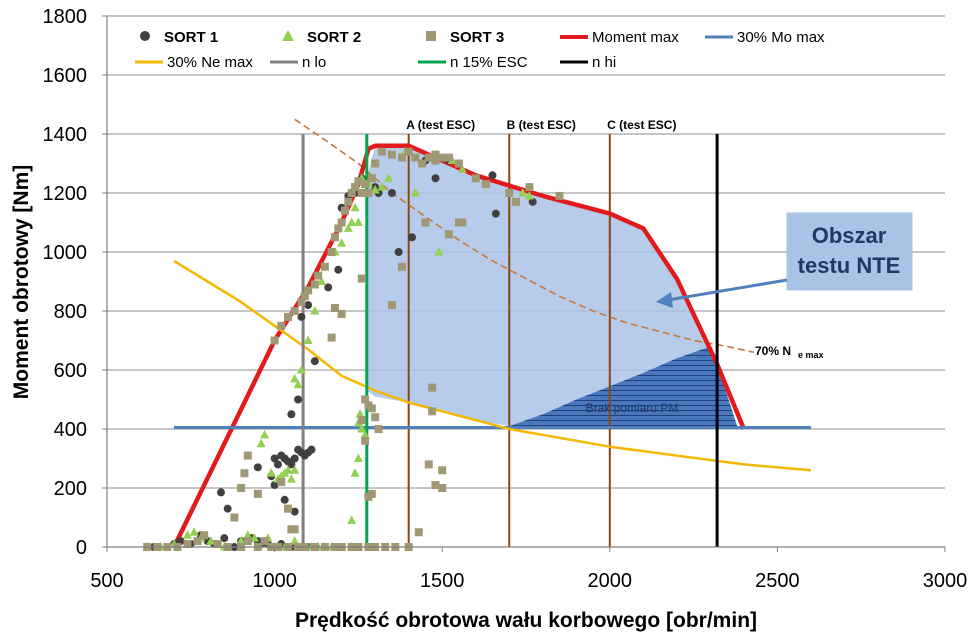 The height and width of the screenshot is (638, 977). Describe the element at coordinates (489, 62) in the screenshot. I see `legend-label: n 15% ESC` at that location.